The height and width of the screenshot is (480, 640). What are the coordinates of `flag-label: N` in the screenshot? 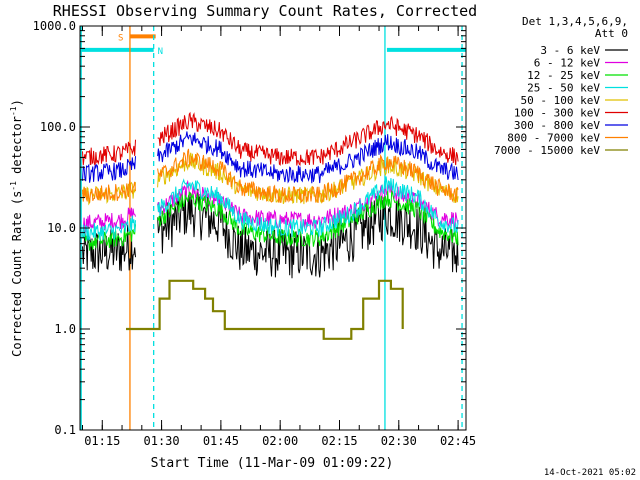 It's located at (160, 52).